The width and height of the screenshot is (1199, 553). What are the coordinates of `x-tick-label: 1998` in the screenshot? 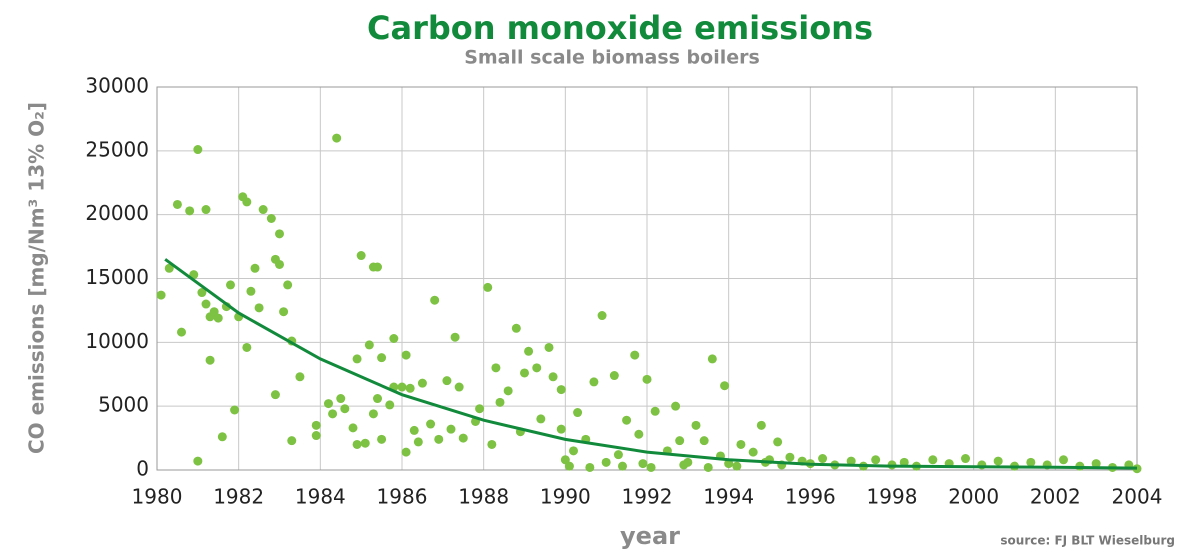 It's located at (892, 497).